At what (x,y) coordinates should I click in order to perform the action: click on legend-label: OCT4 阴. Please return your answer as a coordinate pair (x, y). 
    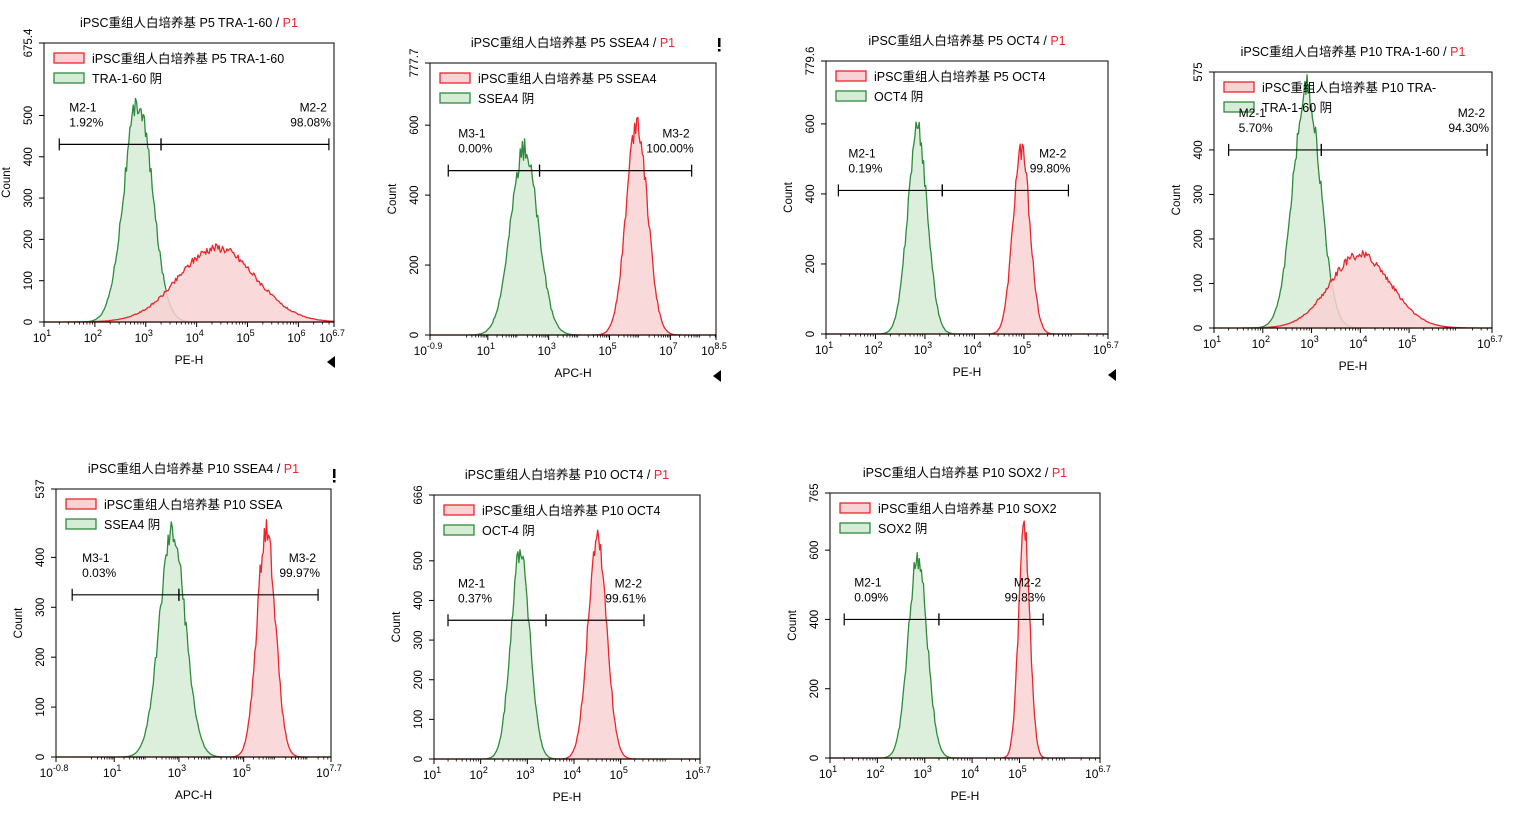
    Looking at the image, I should click on (898, 97).